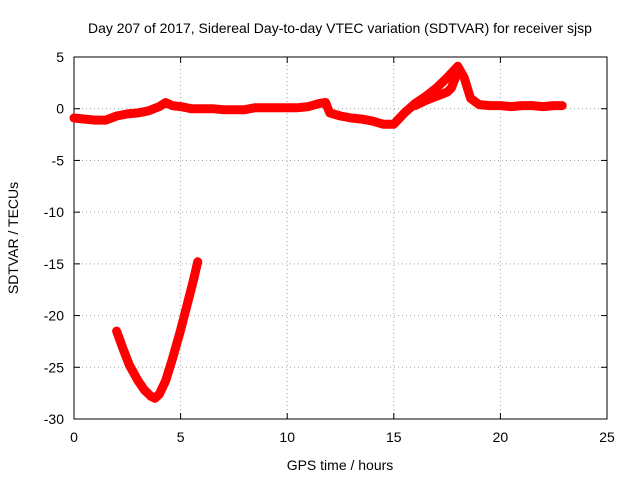  Describe the element at coordinates (394, 437) in the screenshot. I see `x-tick-label: 15` at that location.